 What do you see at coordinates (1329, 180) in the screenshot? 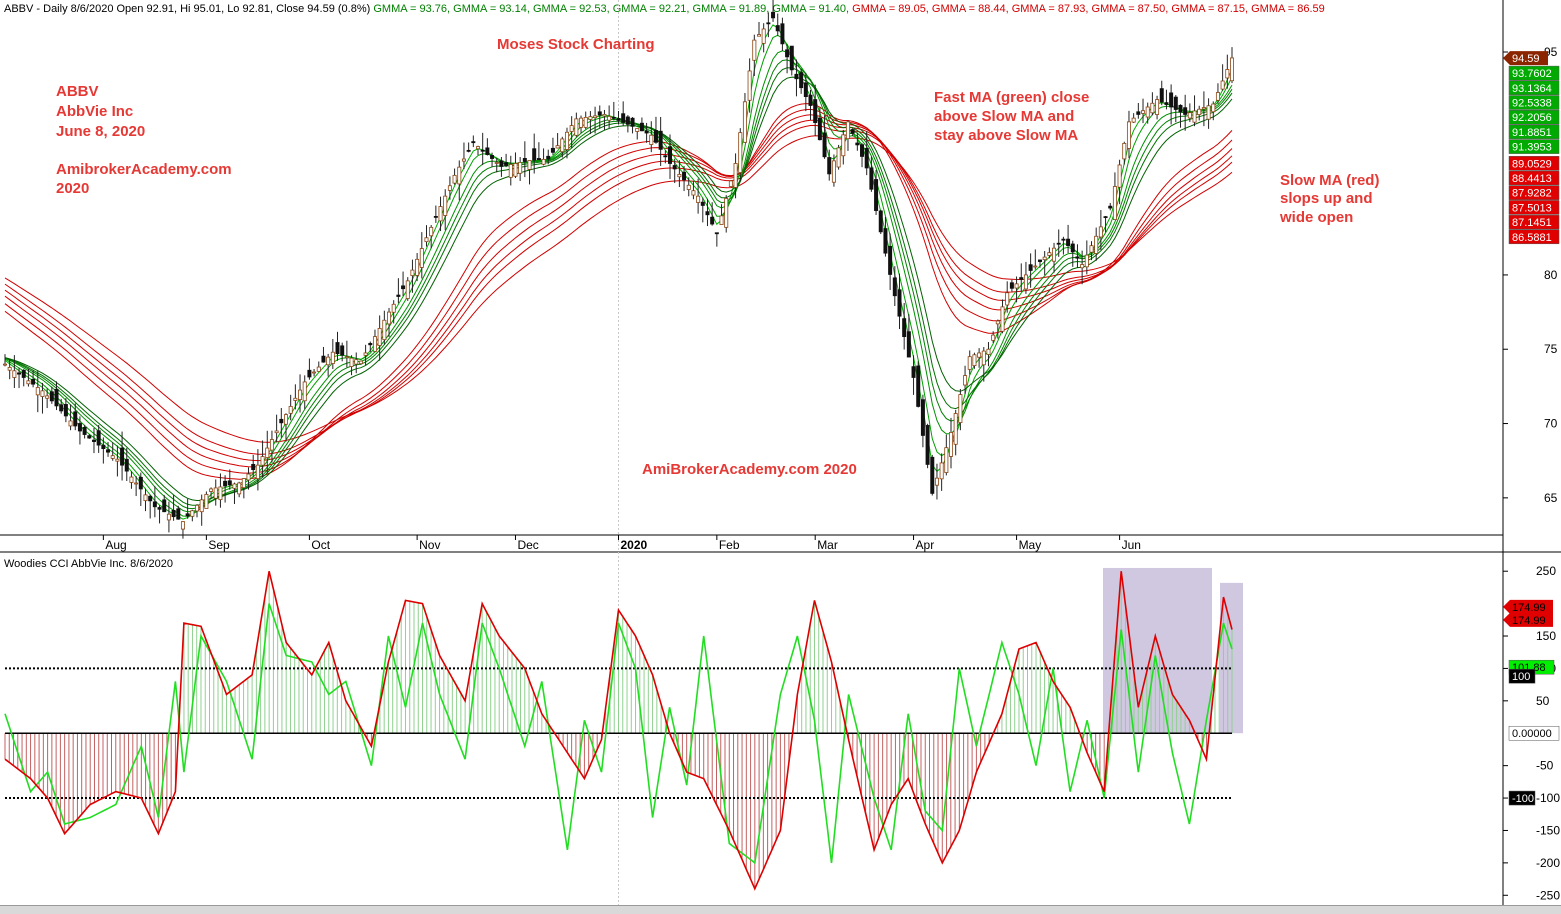
I see `annotation-slow-ma-1: Slow MA (red)` at bounding box center [1329, 180].